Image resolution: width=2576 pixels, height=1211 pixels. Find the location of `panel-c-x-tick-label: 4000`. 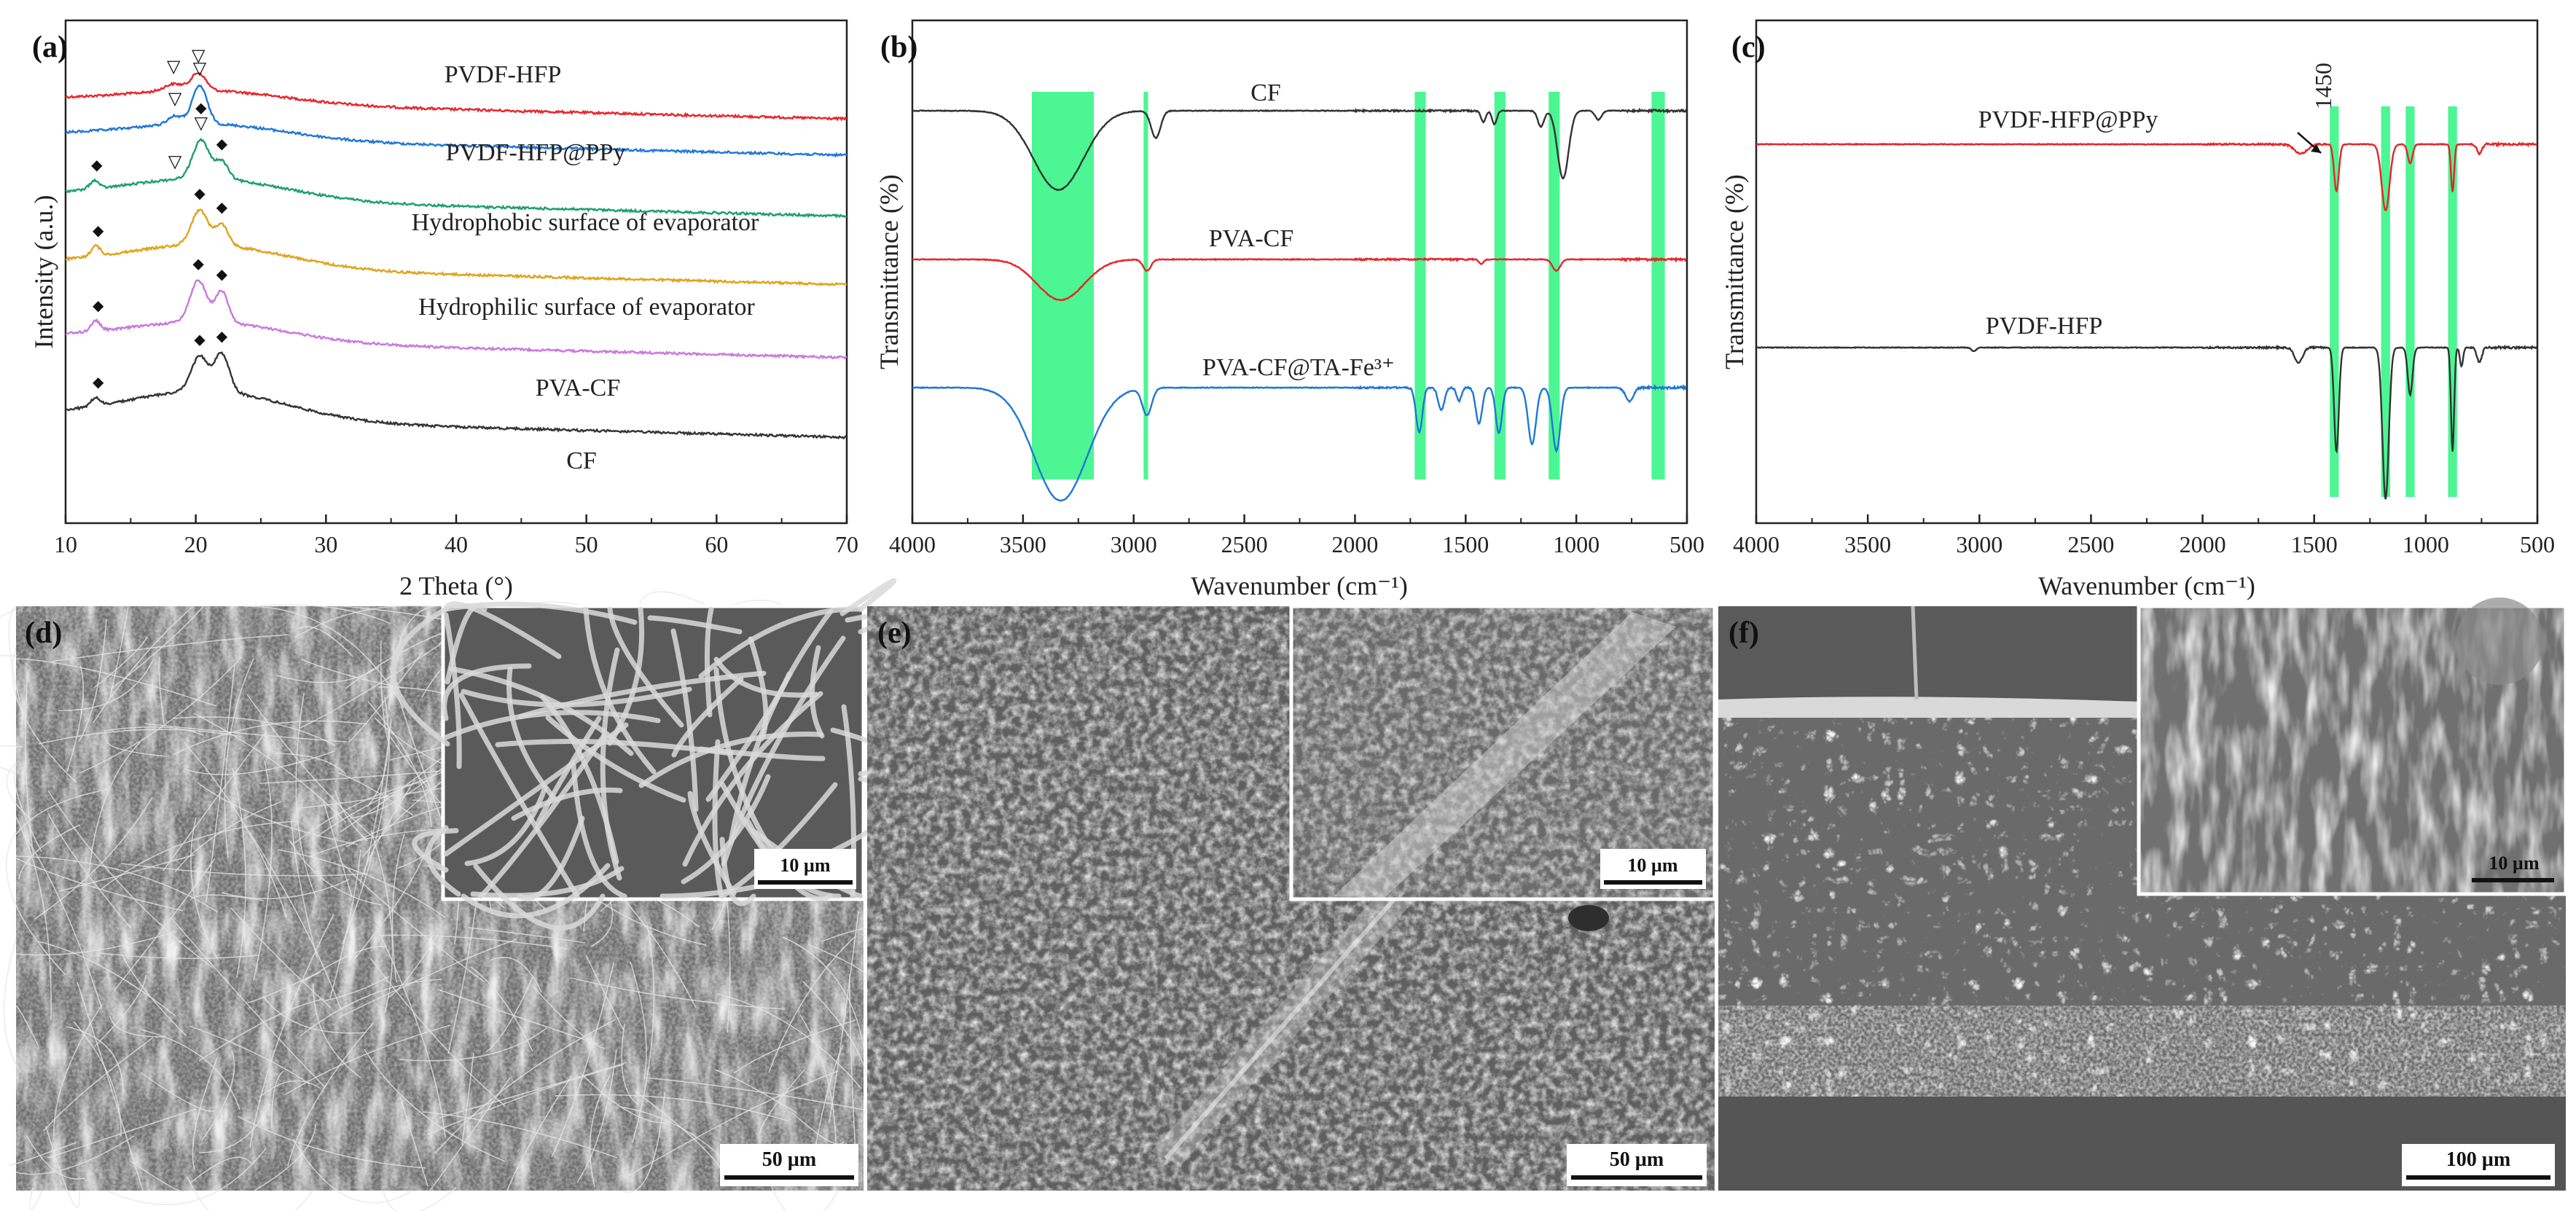

panel-c-x-tick-label: 4000 is located at coordinates (1756, 544).